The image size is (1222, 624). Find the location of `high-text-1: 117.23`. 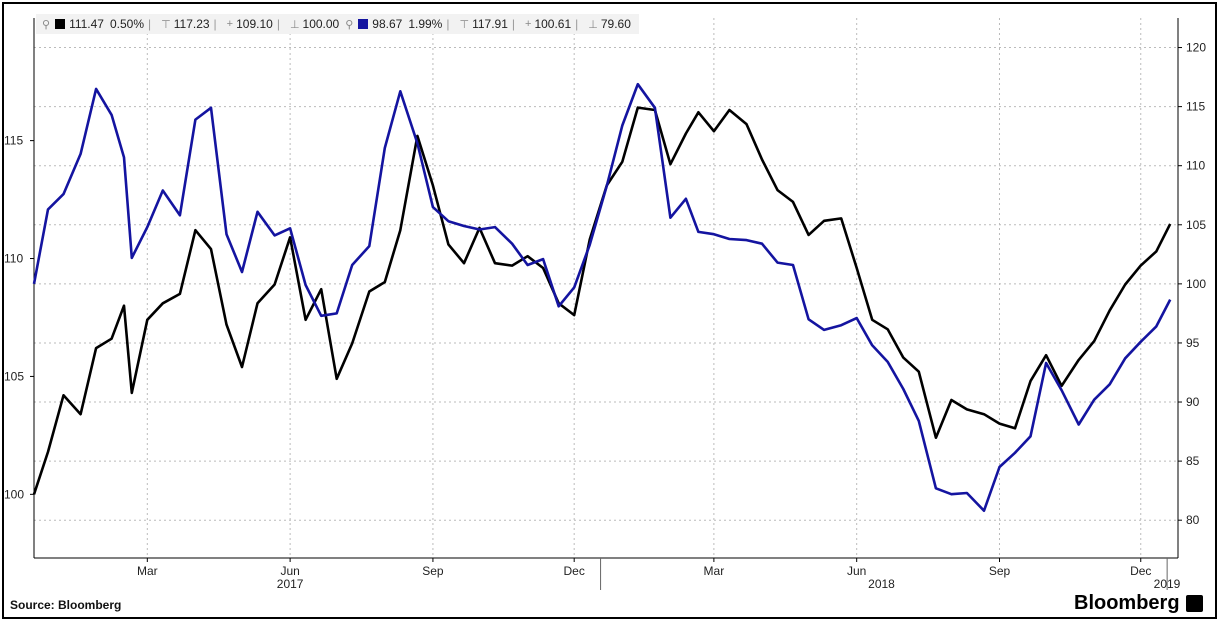

high-text-1: 117.23 is located at coordinates (191, 24).